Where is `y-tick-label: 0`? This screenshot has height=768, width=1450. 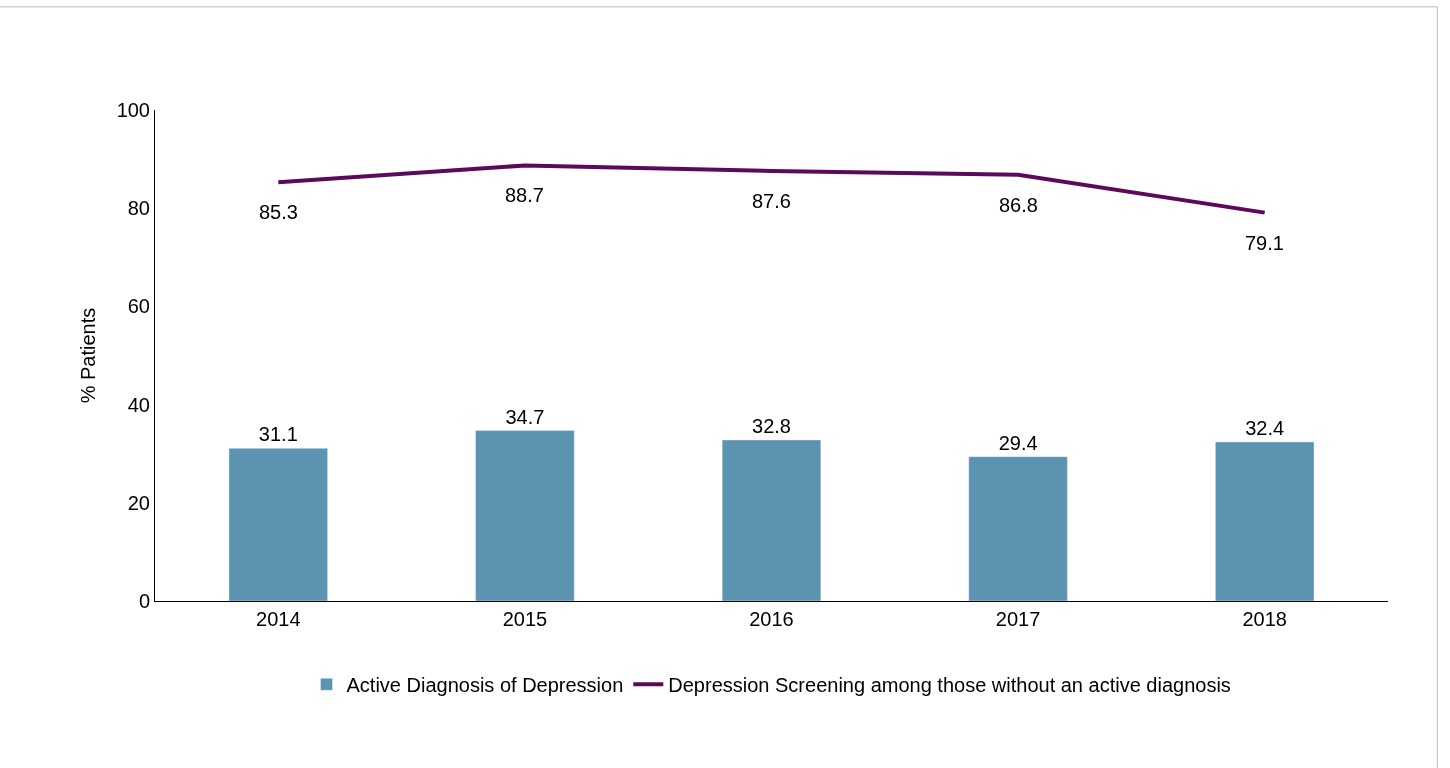 y-tick-label: 0 is located at coordinates (144, 601).